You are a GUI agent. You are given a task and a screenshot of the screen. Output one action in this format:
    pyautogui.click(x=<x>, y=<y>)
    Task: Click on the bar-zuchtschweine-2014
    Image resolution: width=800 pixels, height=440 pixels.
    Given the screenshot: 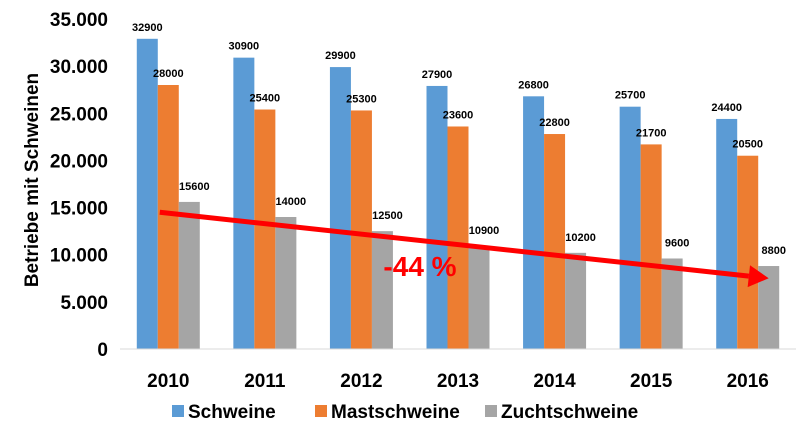 What is the action you would take?
    pyautogui.click(x=576, y=300)
    